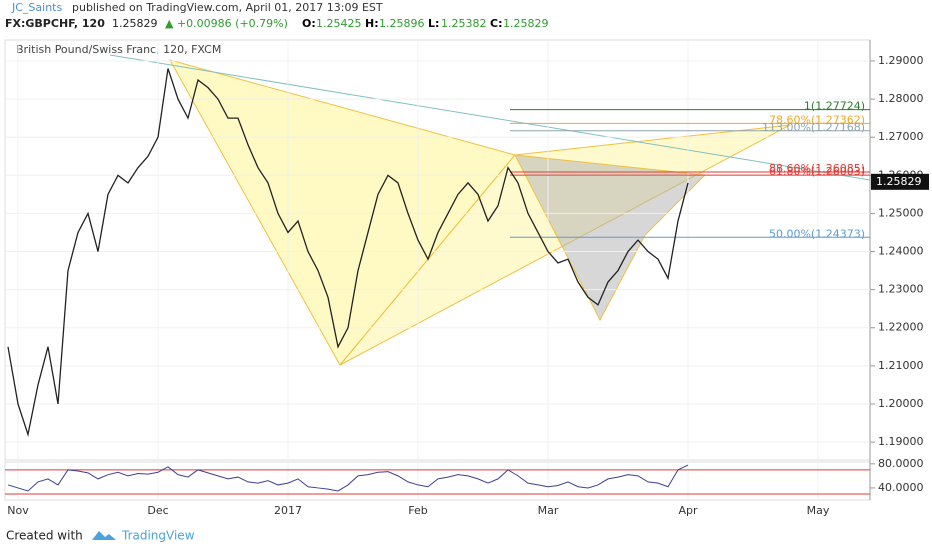 This screenshot has height=554, width=932. I want to click on chart-title: British Pound/Swiss Franc, 120, FXCM, so click(118, 49).